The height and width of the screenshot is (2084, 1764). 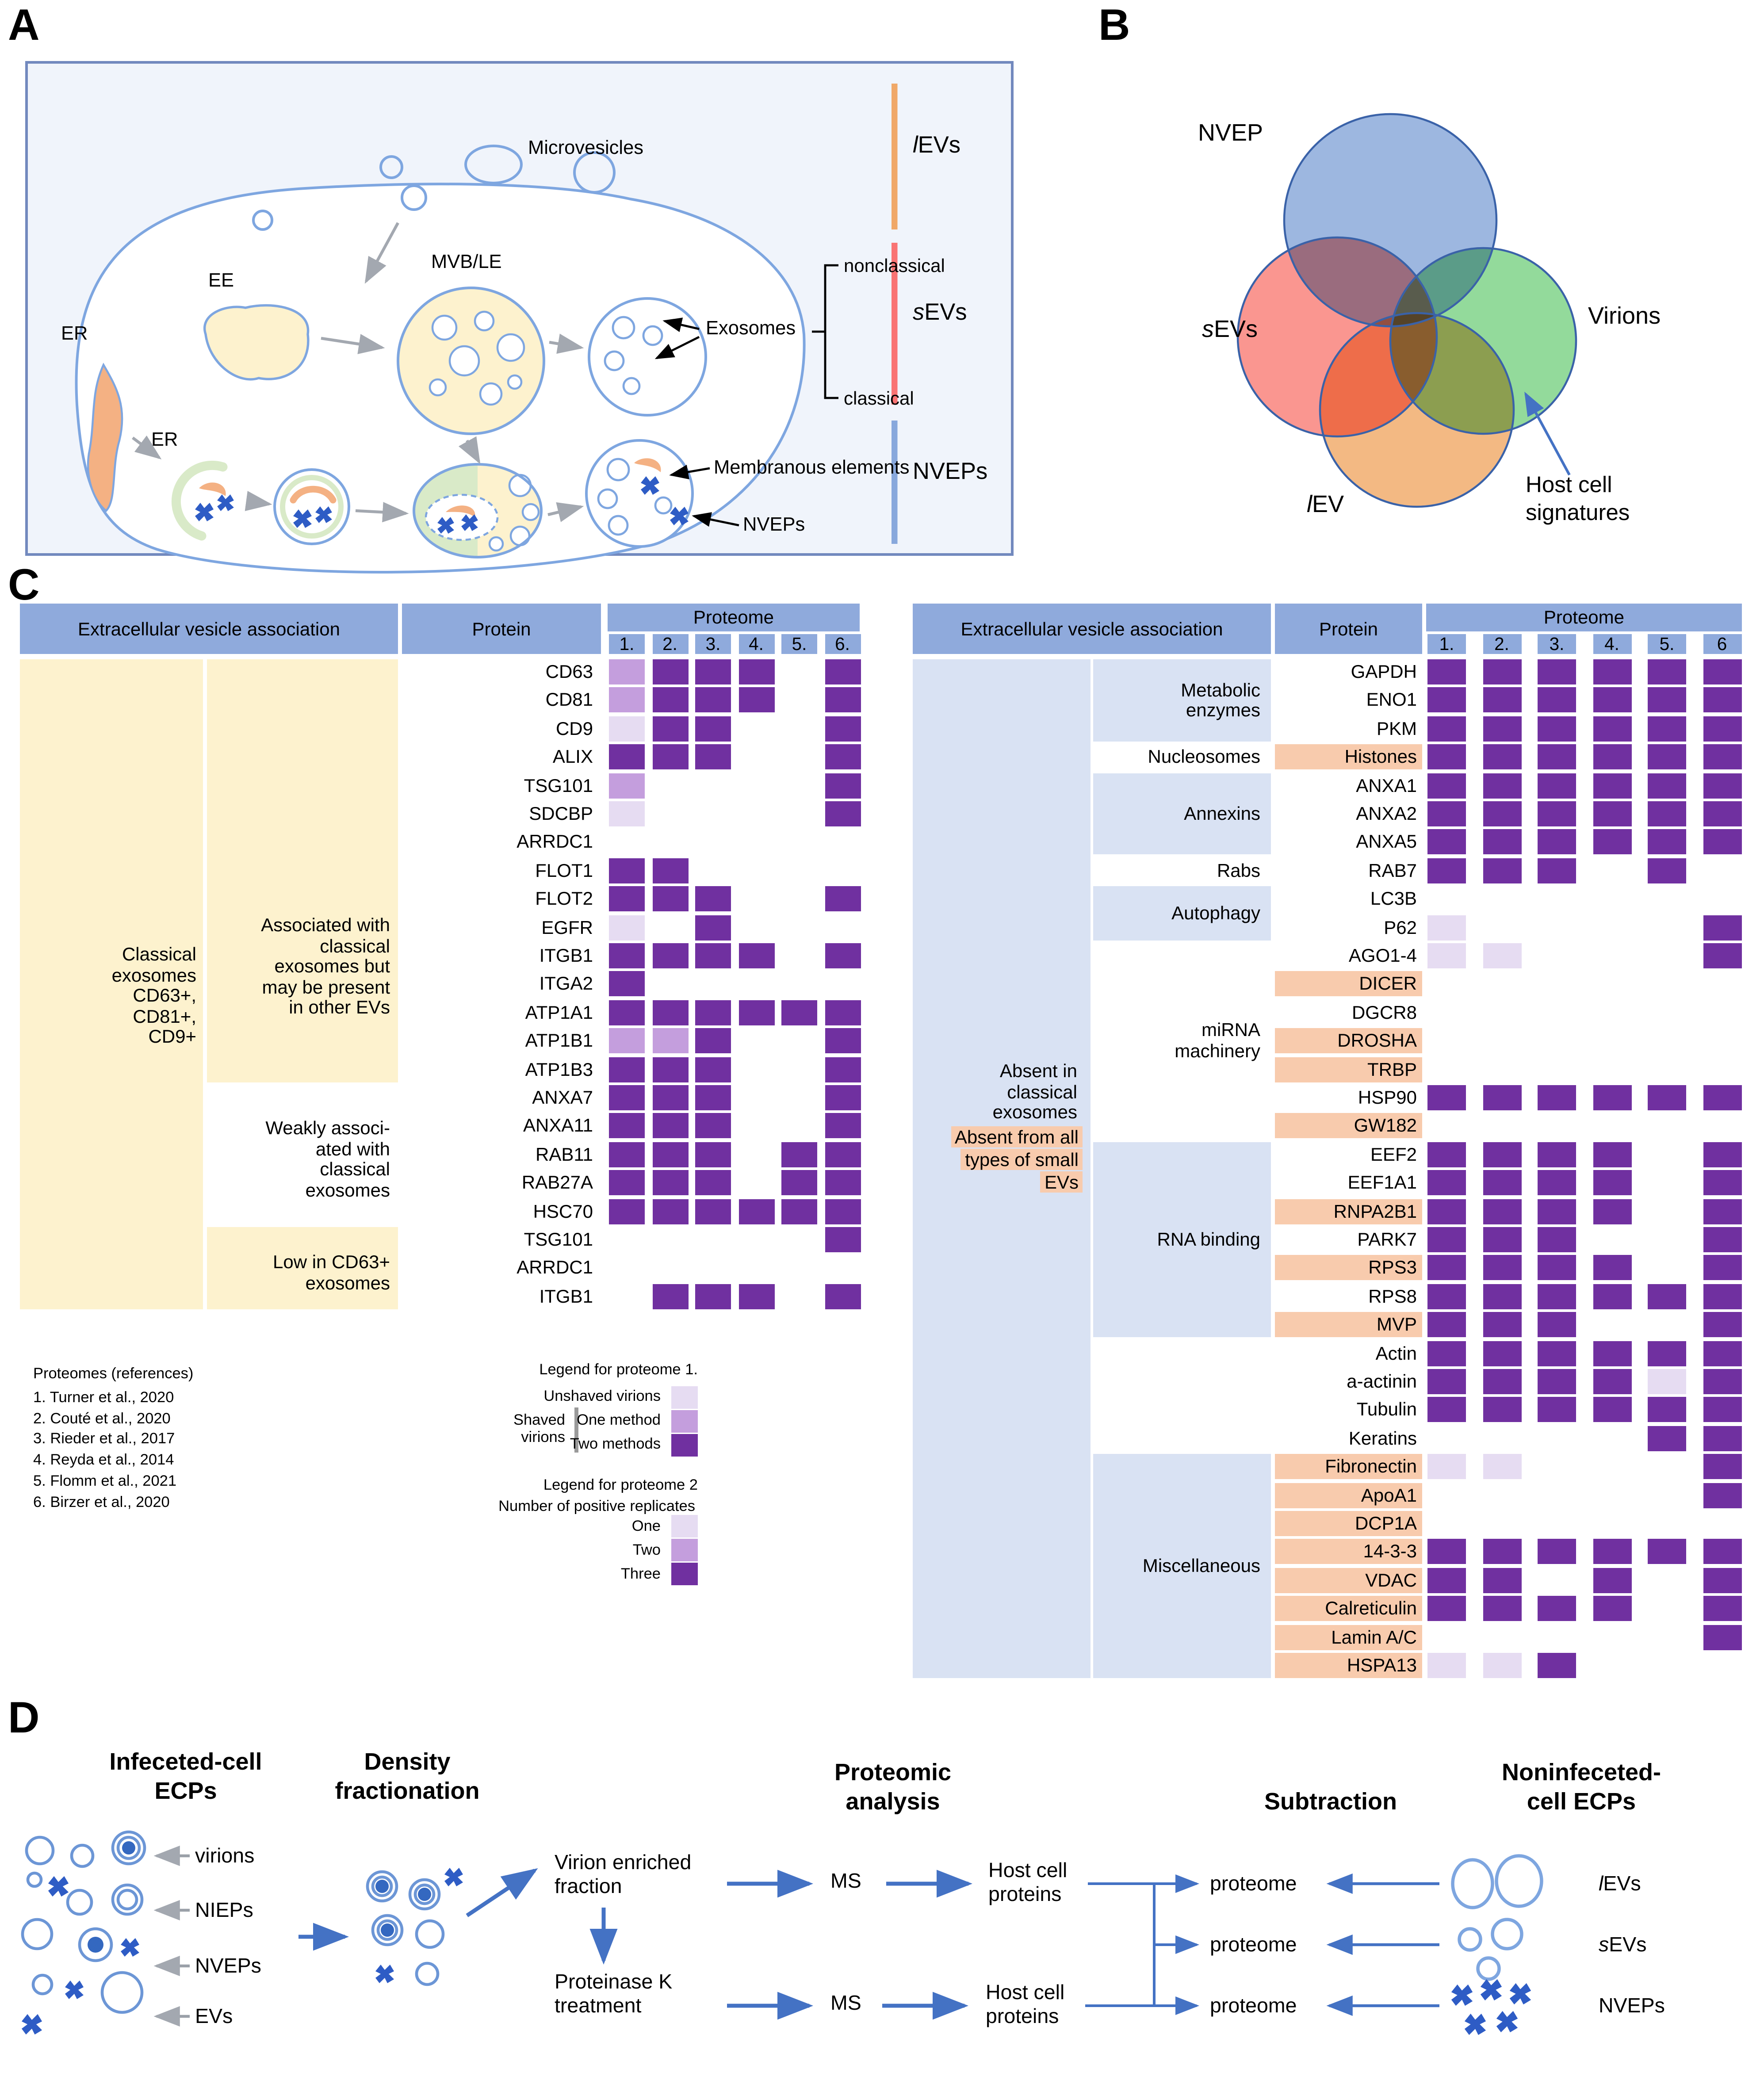 I want to click on right-outer-label-absent-classical: exosomes, so click(x=1034, y=1111).